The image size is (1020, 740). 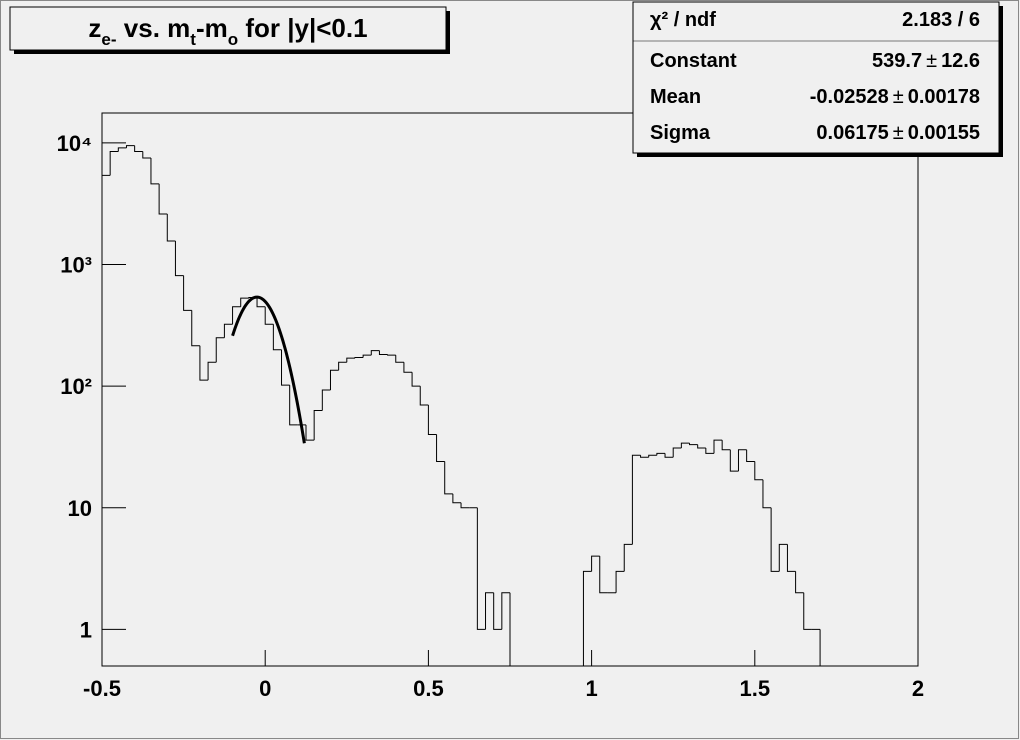 What do you see at coordinates (941, 20) in the screenshot?
I see `stats-value: 2.183 / 6` at bounding box center [941, 20].